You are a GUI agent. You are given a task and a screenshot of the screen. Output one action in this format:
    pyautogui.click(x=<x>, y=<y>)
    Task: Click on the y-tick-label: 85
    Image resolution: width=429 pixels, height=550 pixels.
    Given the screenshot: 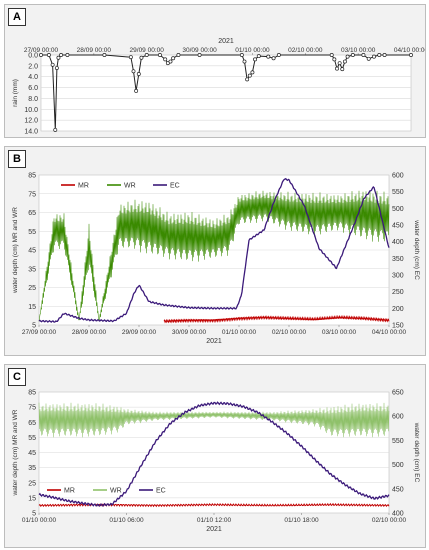 What is the action you would take?
    pyautogui.click(x=32, y=393)
    